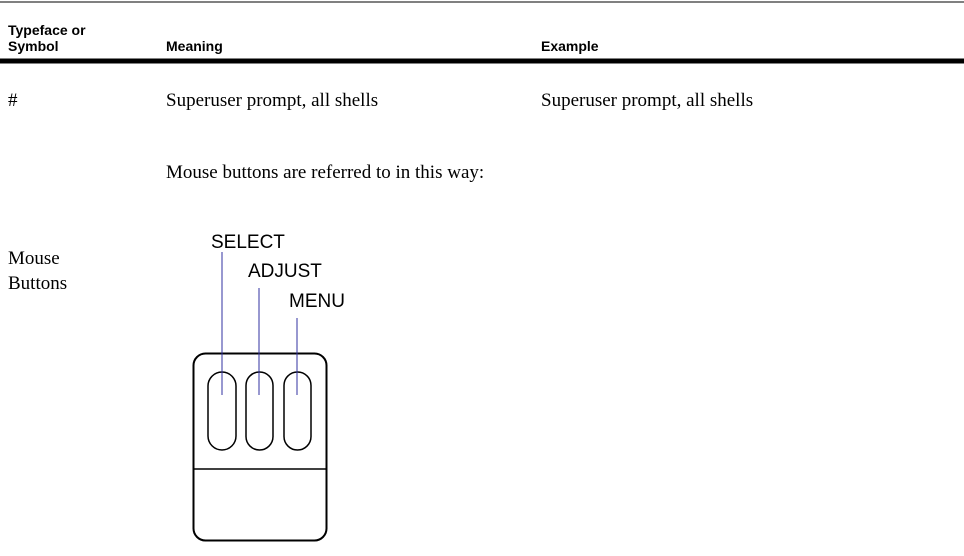 The width and height of the screenshot is (964, 556). I want to click on header-cell: Typeface or Symbol, so click(47, 38).